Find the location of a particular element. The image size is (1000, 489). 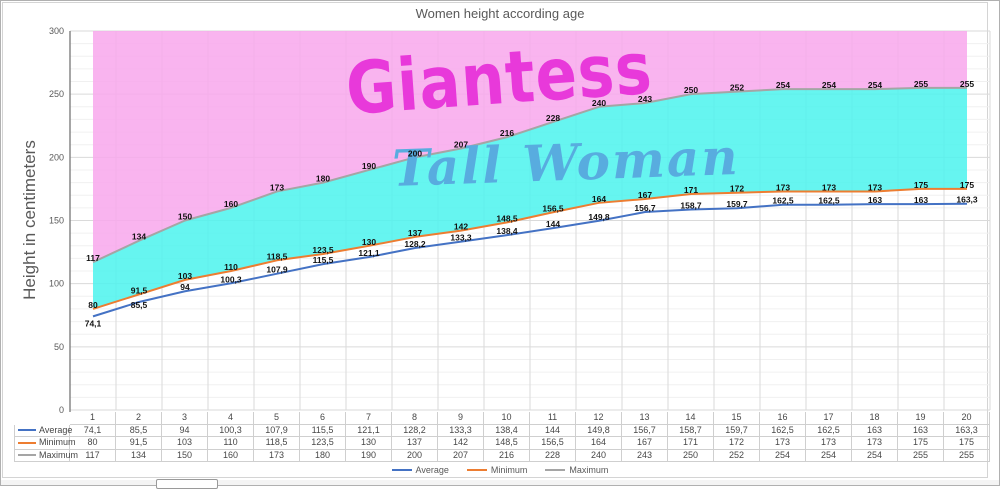

table-value-cell: 110 is located at coordinates (231, 443).